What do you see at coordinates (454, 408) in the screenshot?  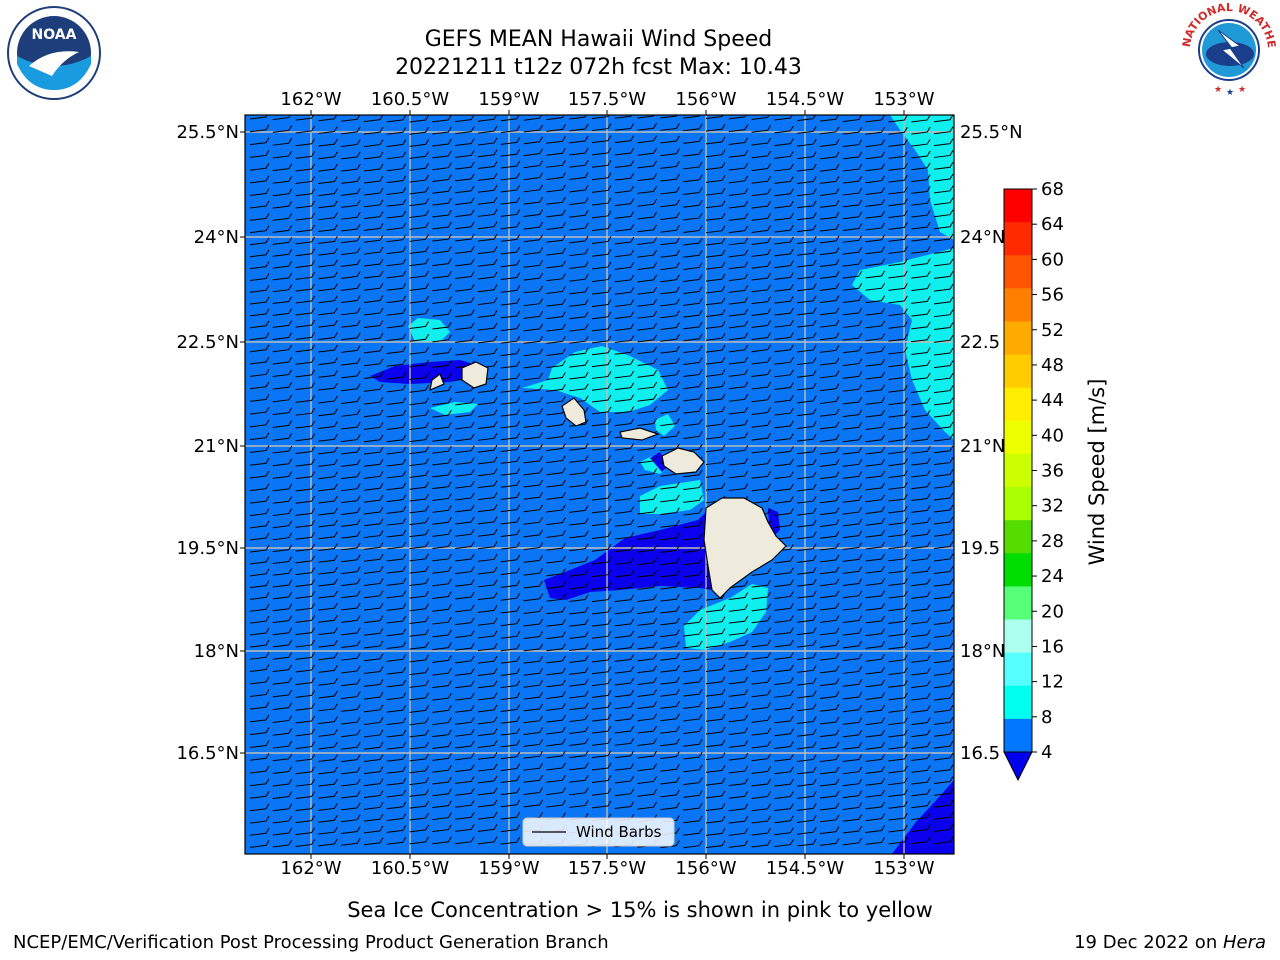 I see `wind-field-8-12-kauai-s` at bounding box center [454, 408].